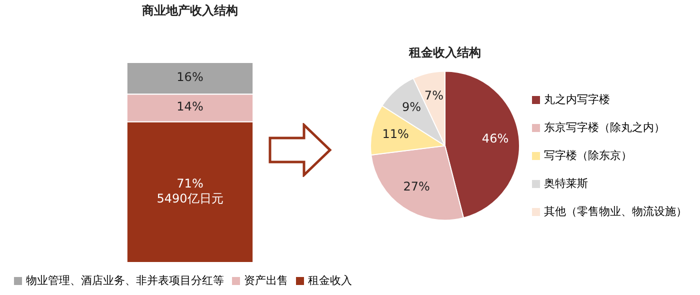 The image size is (700, 295). What do you see at coordinates (615, 211) in the screenshot?
I see `legend-label: 其他（零售物业、物流设施）` at bounding box center [615, 211].